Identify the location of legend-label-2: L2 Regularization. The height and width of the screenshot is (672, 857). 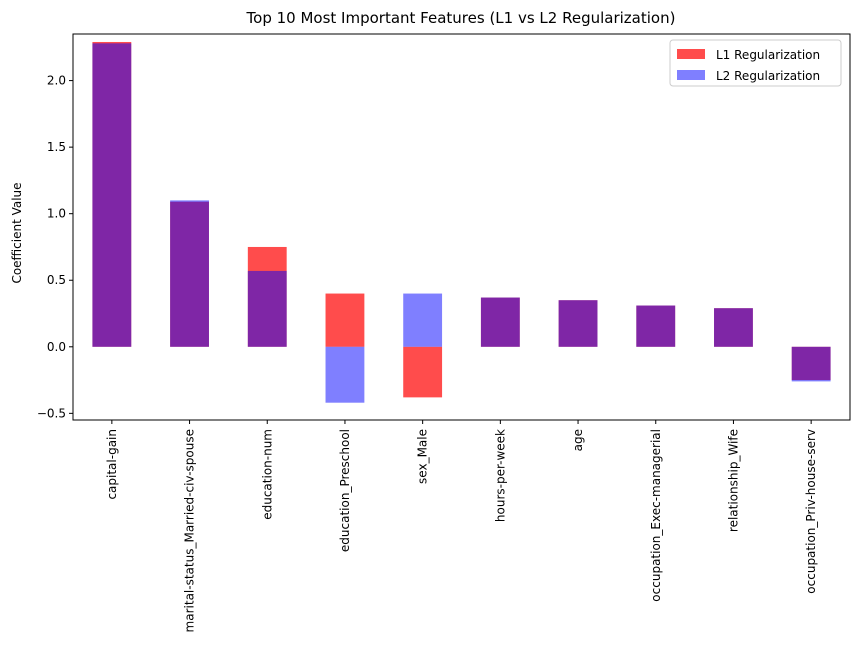
(768, 76).